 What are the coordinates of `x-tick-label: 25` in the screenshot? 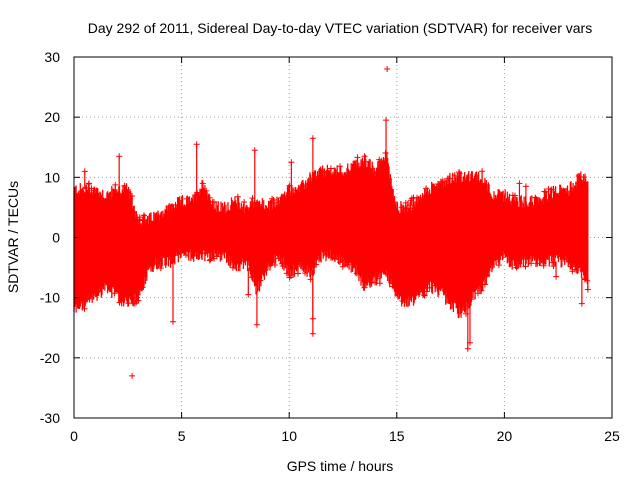 It's located at (612, 436).